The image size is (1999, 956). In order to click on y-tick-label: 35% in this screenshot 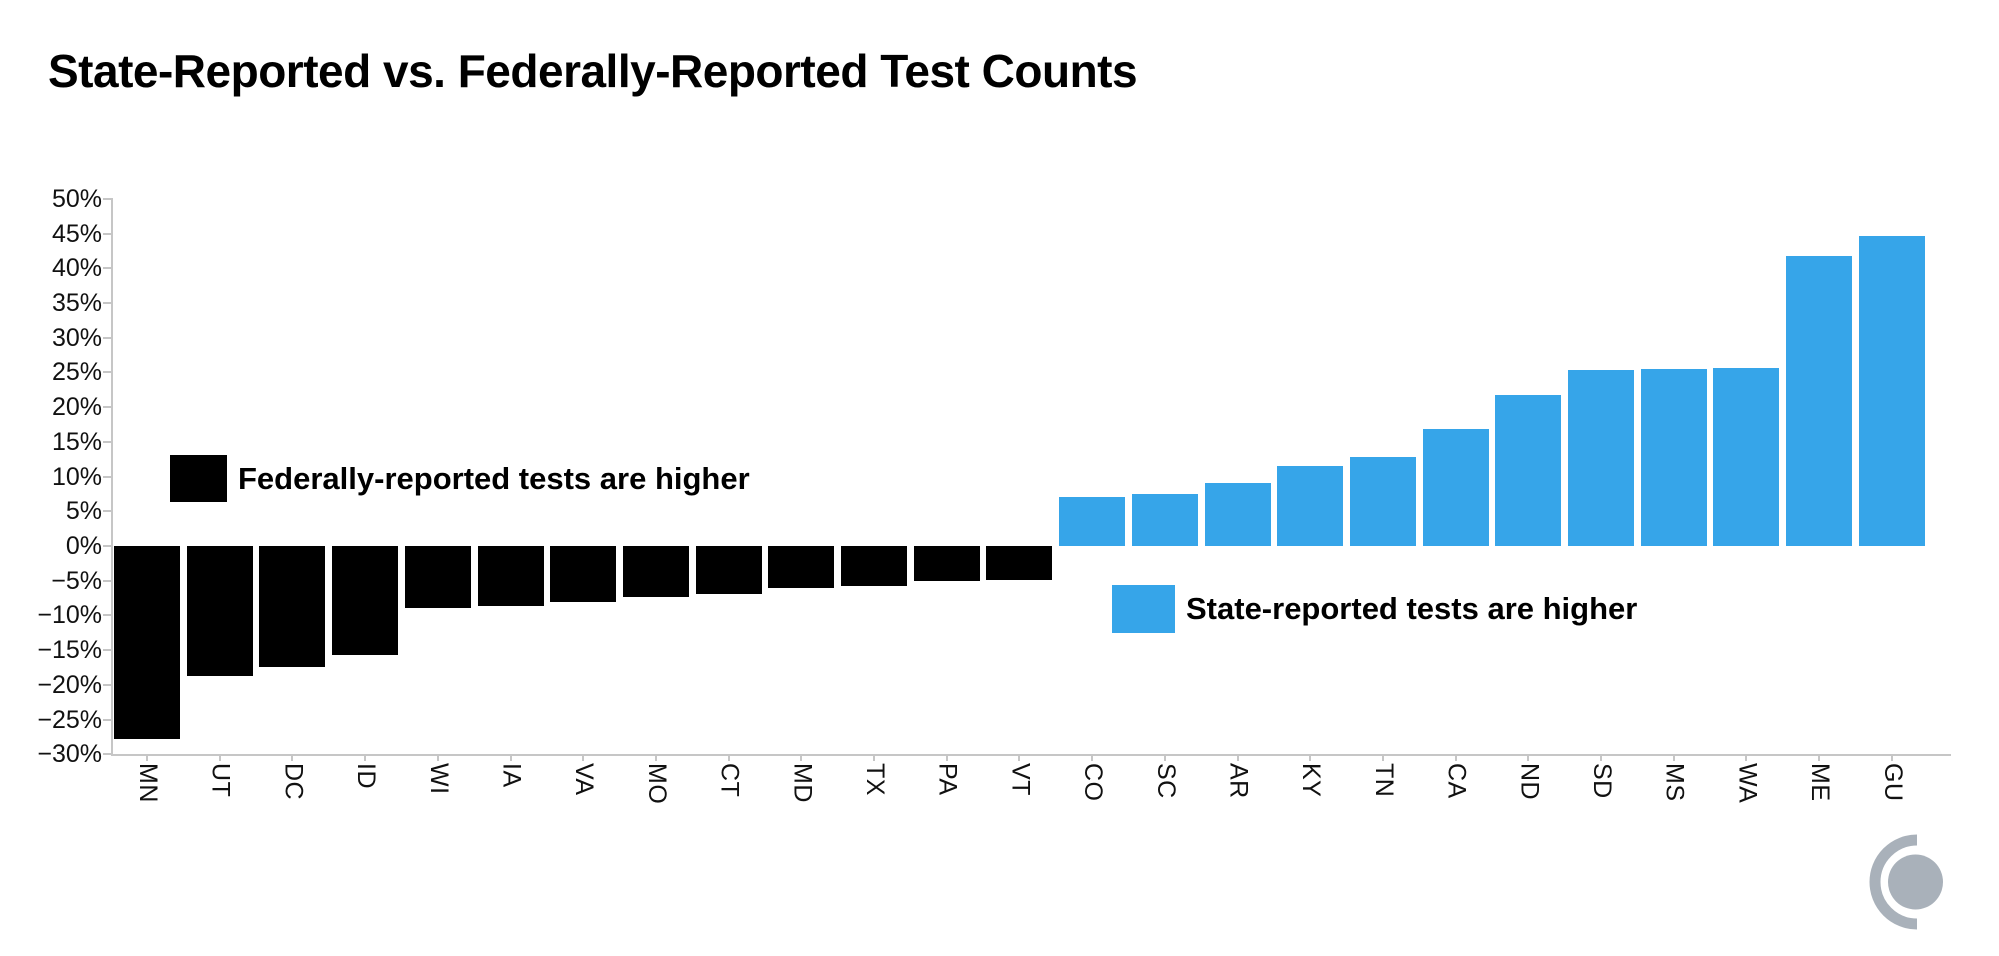, I will do `click(76, 302)`.